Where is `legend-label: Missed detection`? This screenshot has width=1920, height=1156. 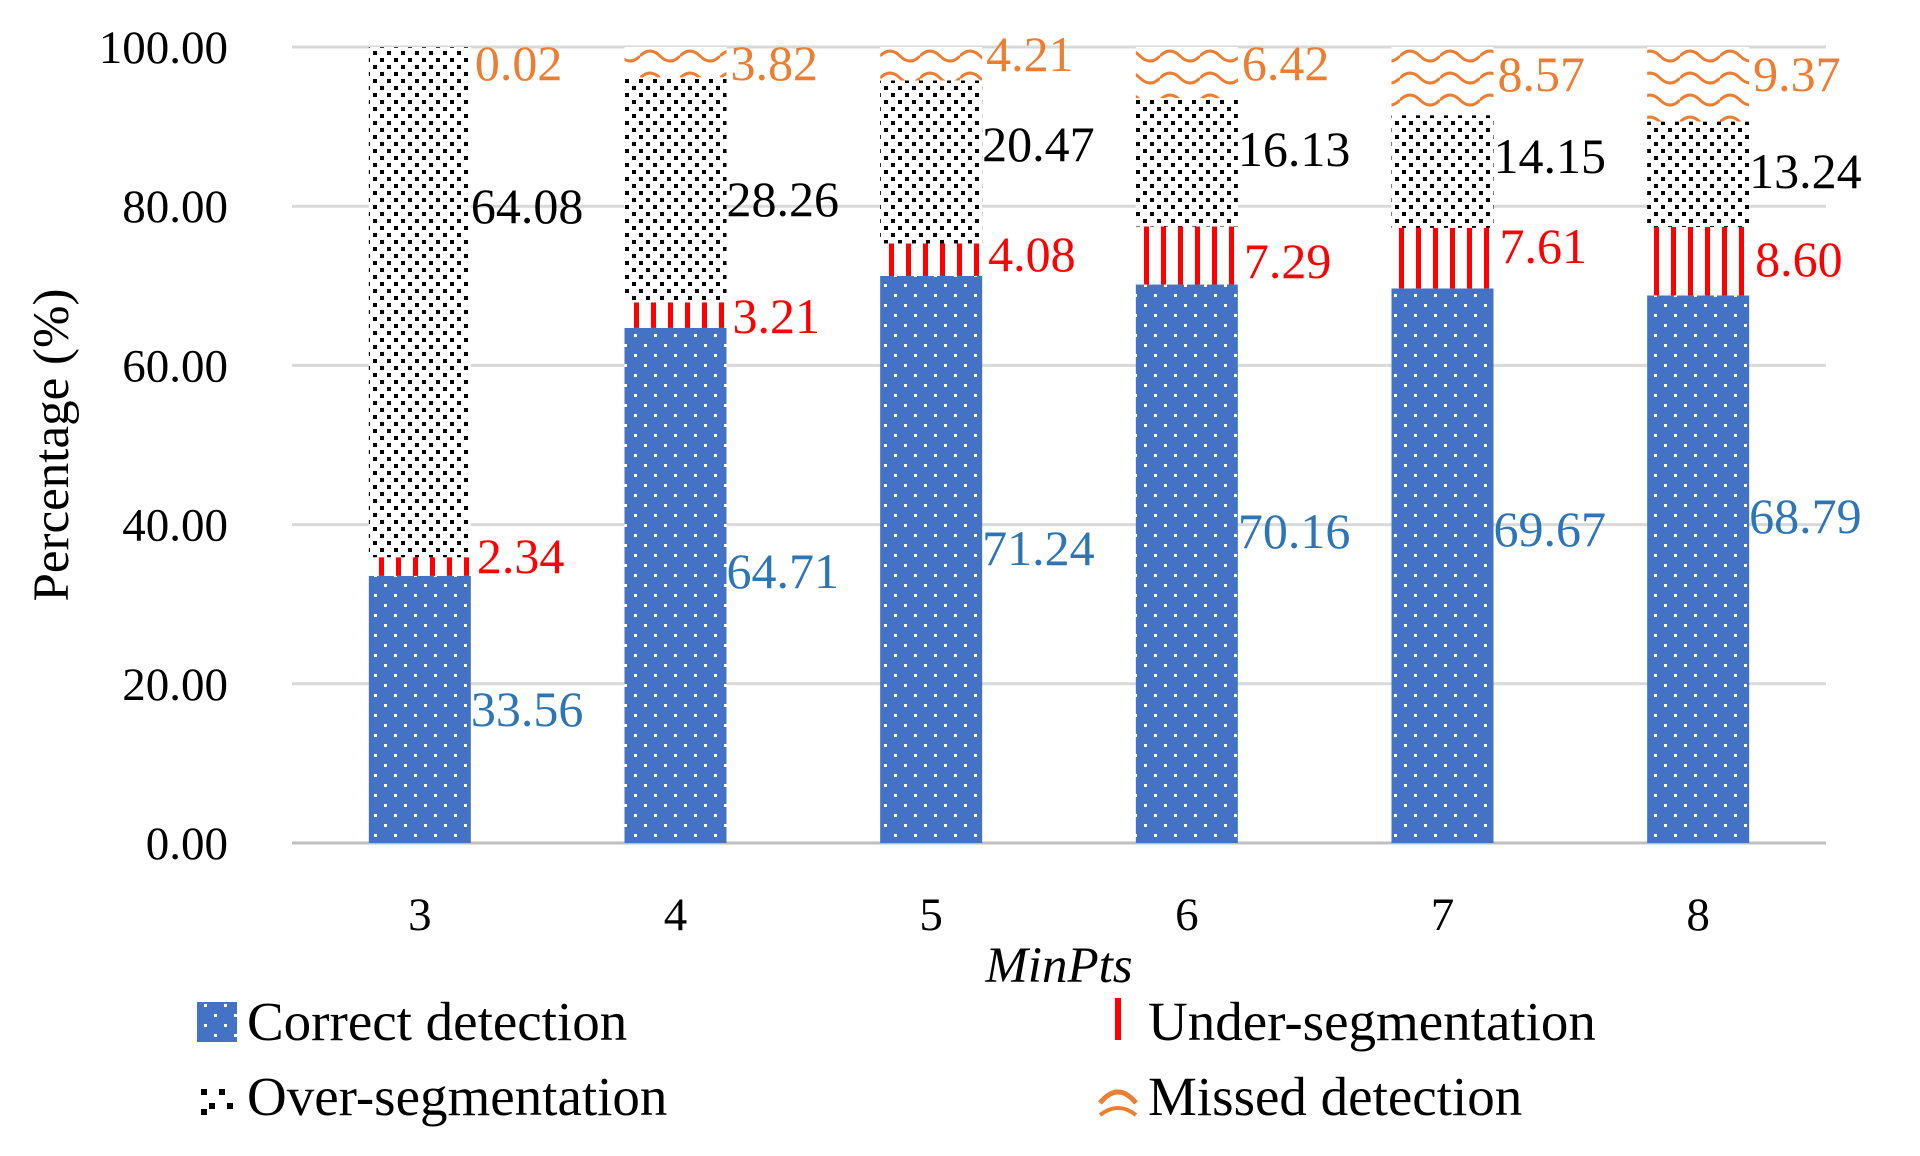 legend-label: Missed detection is located at coordinates (1335, 1096).